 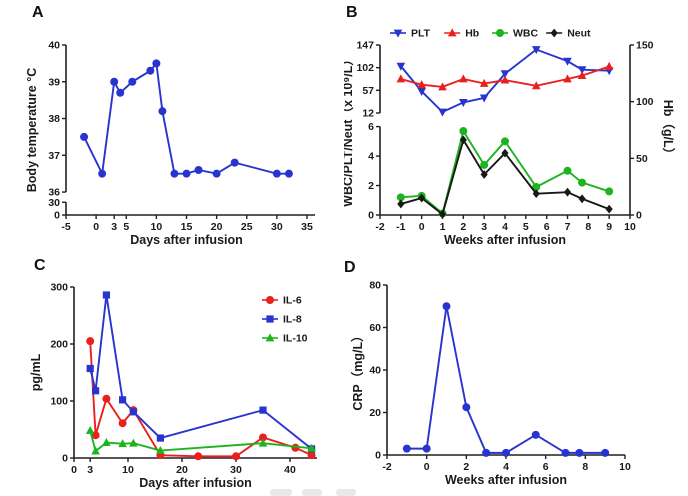 I want to click on svg-text: 39, so click(x=54, y=82).